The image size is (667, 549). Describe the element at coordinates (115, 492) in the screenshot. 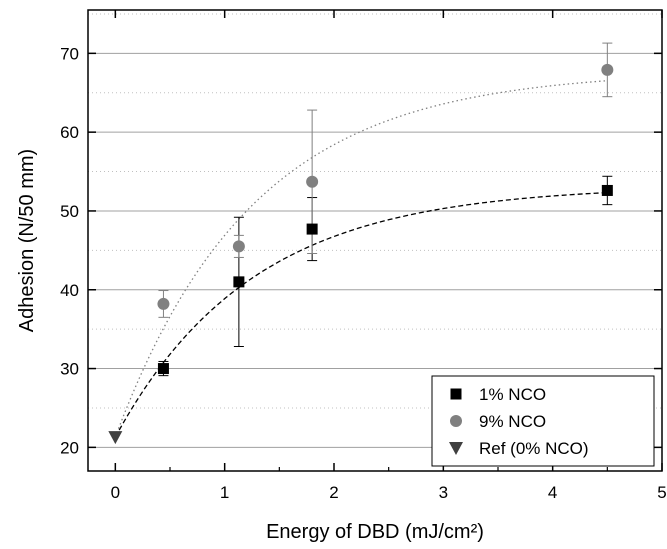

I see `x-tick-label: 0` at that location.